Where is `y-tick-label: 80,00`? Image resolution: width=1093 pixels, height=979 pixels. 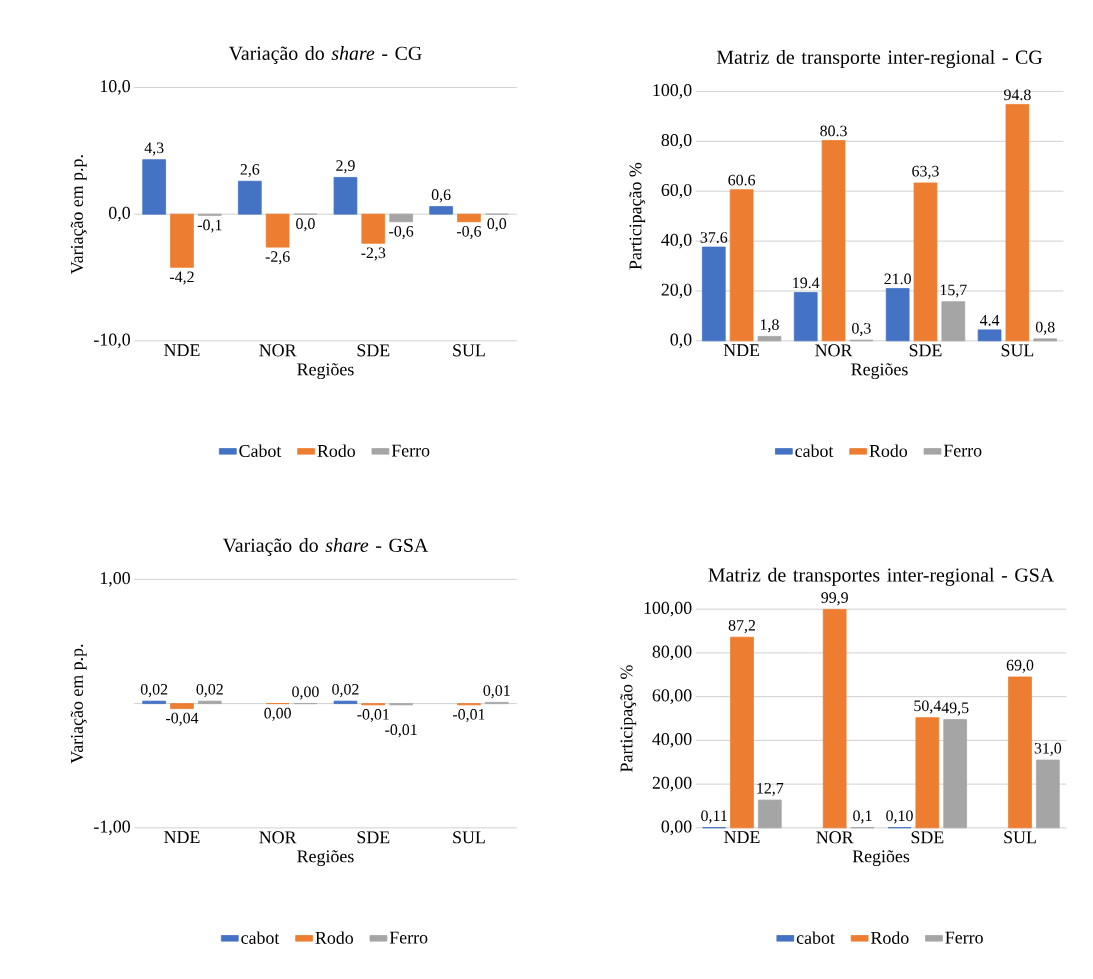 y-tick-label: 80,00 is located at coordinates (672, 653).